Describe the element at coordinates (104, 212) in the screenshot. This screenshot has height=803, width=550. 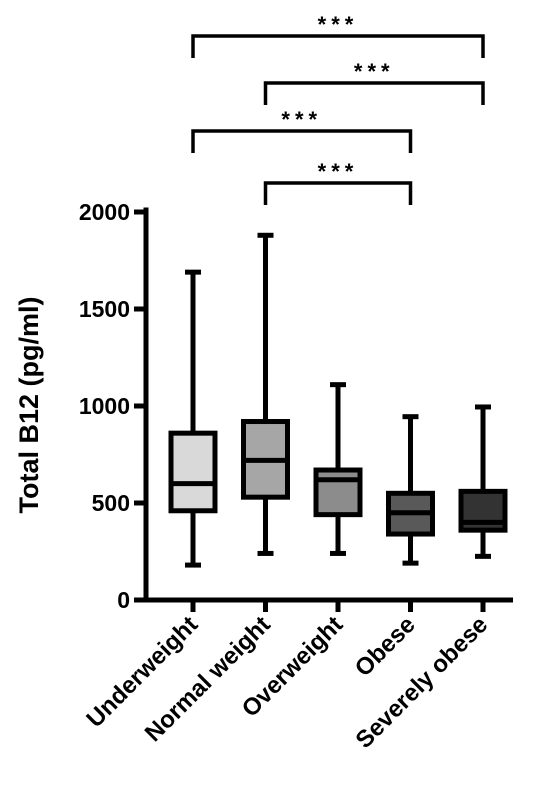
I see `y-tick-label: 2000` at that location.